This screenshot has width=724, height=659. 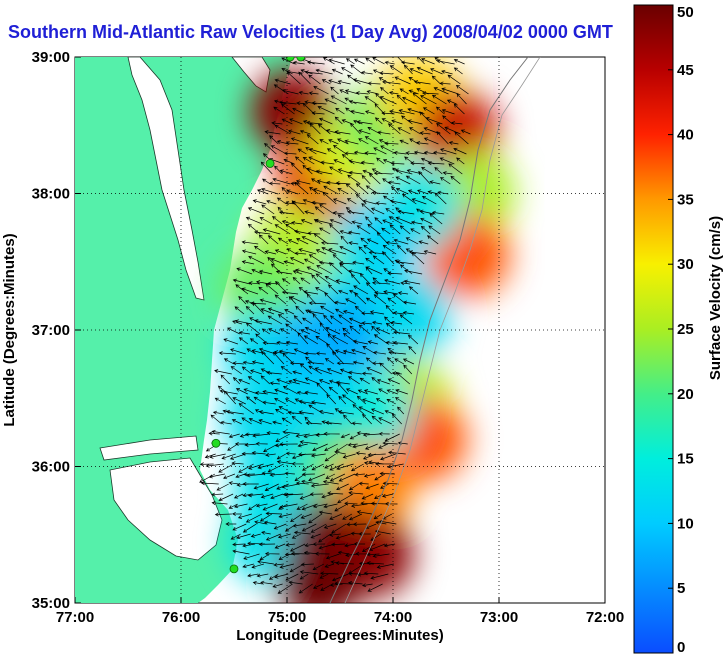 I want to click on y-tick-label: 38:00, so click(x=51, y=194).